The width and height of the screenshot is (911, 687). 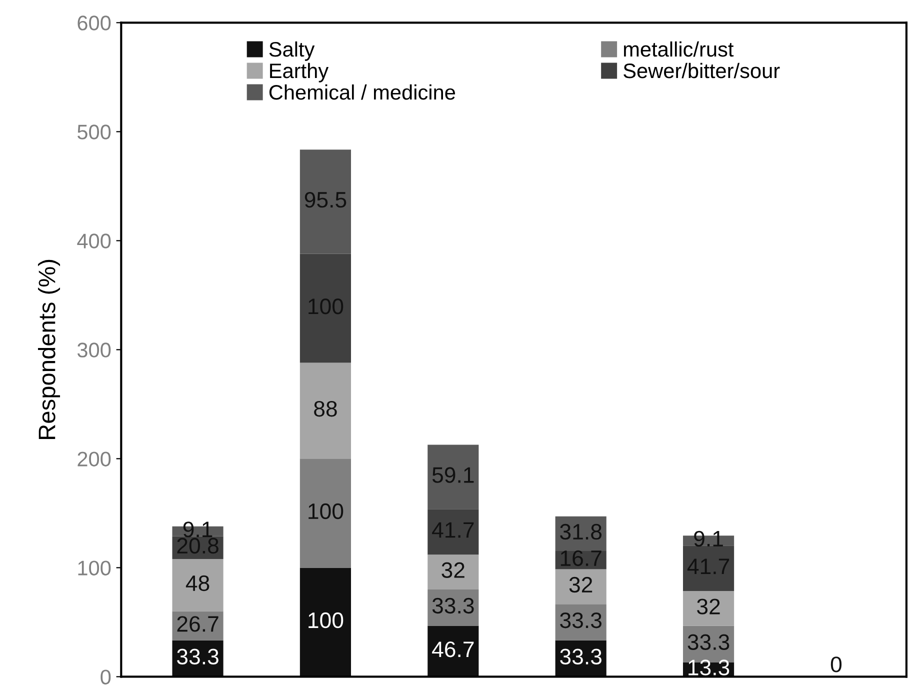 What do you see at coordinates (94, 132) in the screenshot?
I see `y-tick-label: 500` at bounding box center [94, 132].